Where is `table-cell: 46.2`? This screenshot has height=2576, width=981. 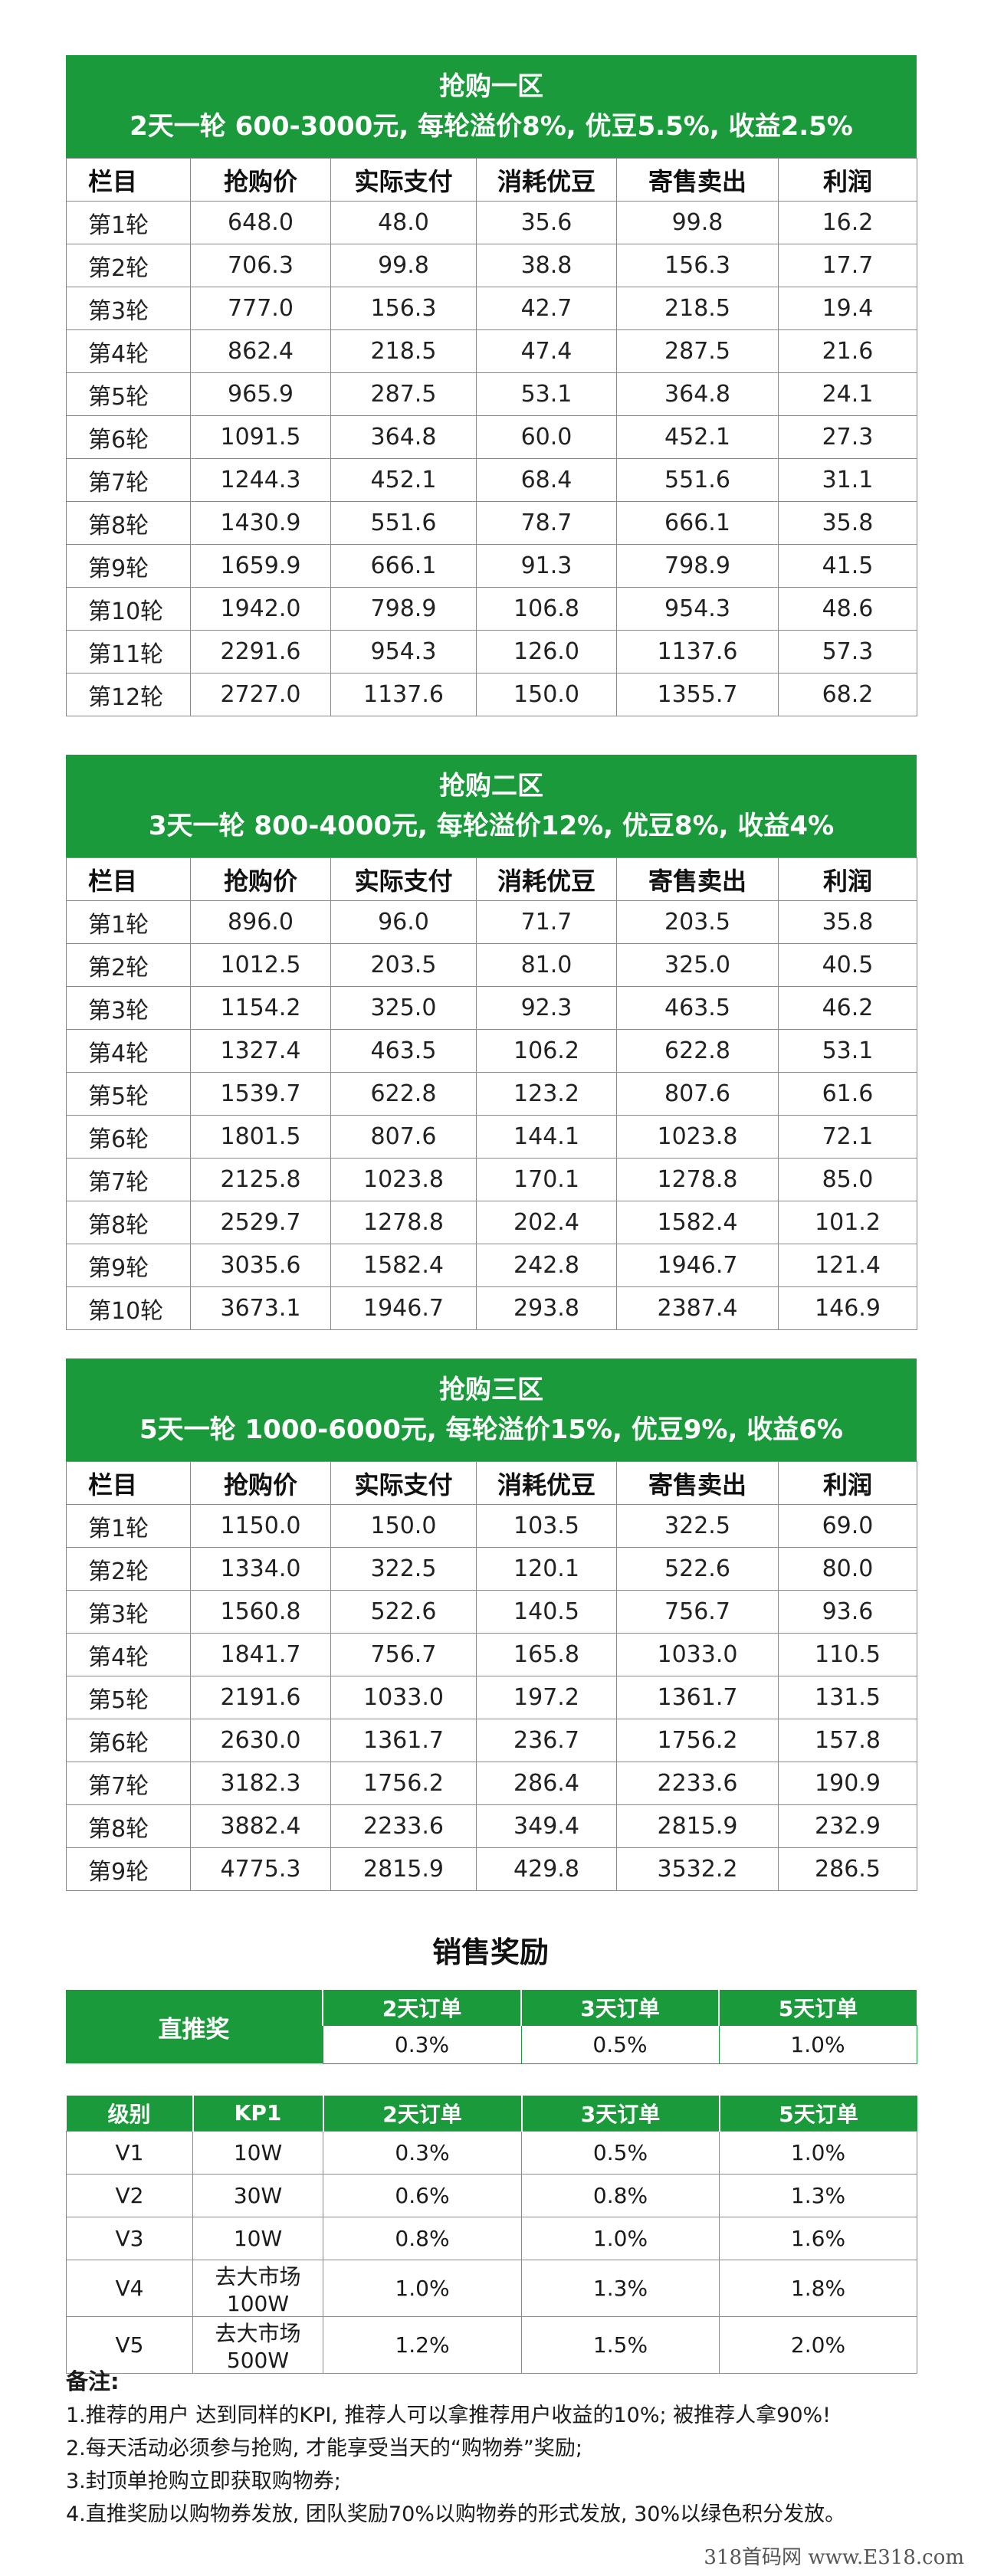 table-cell: 46.2 is located at coordinates (847, 1008).